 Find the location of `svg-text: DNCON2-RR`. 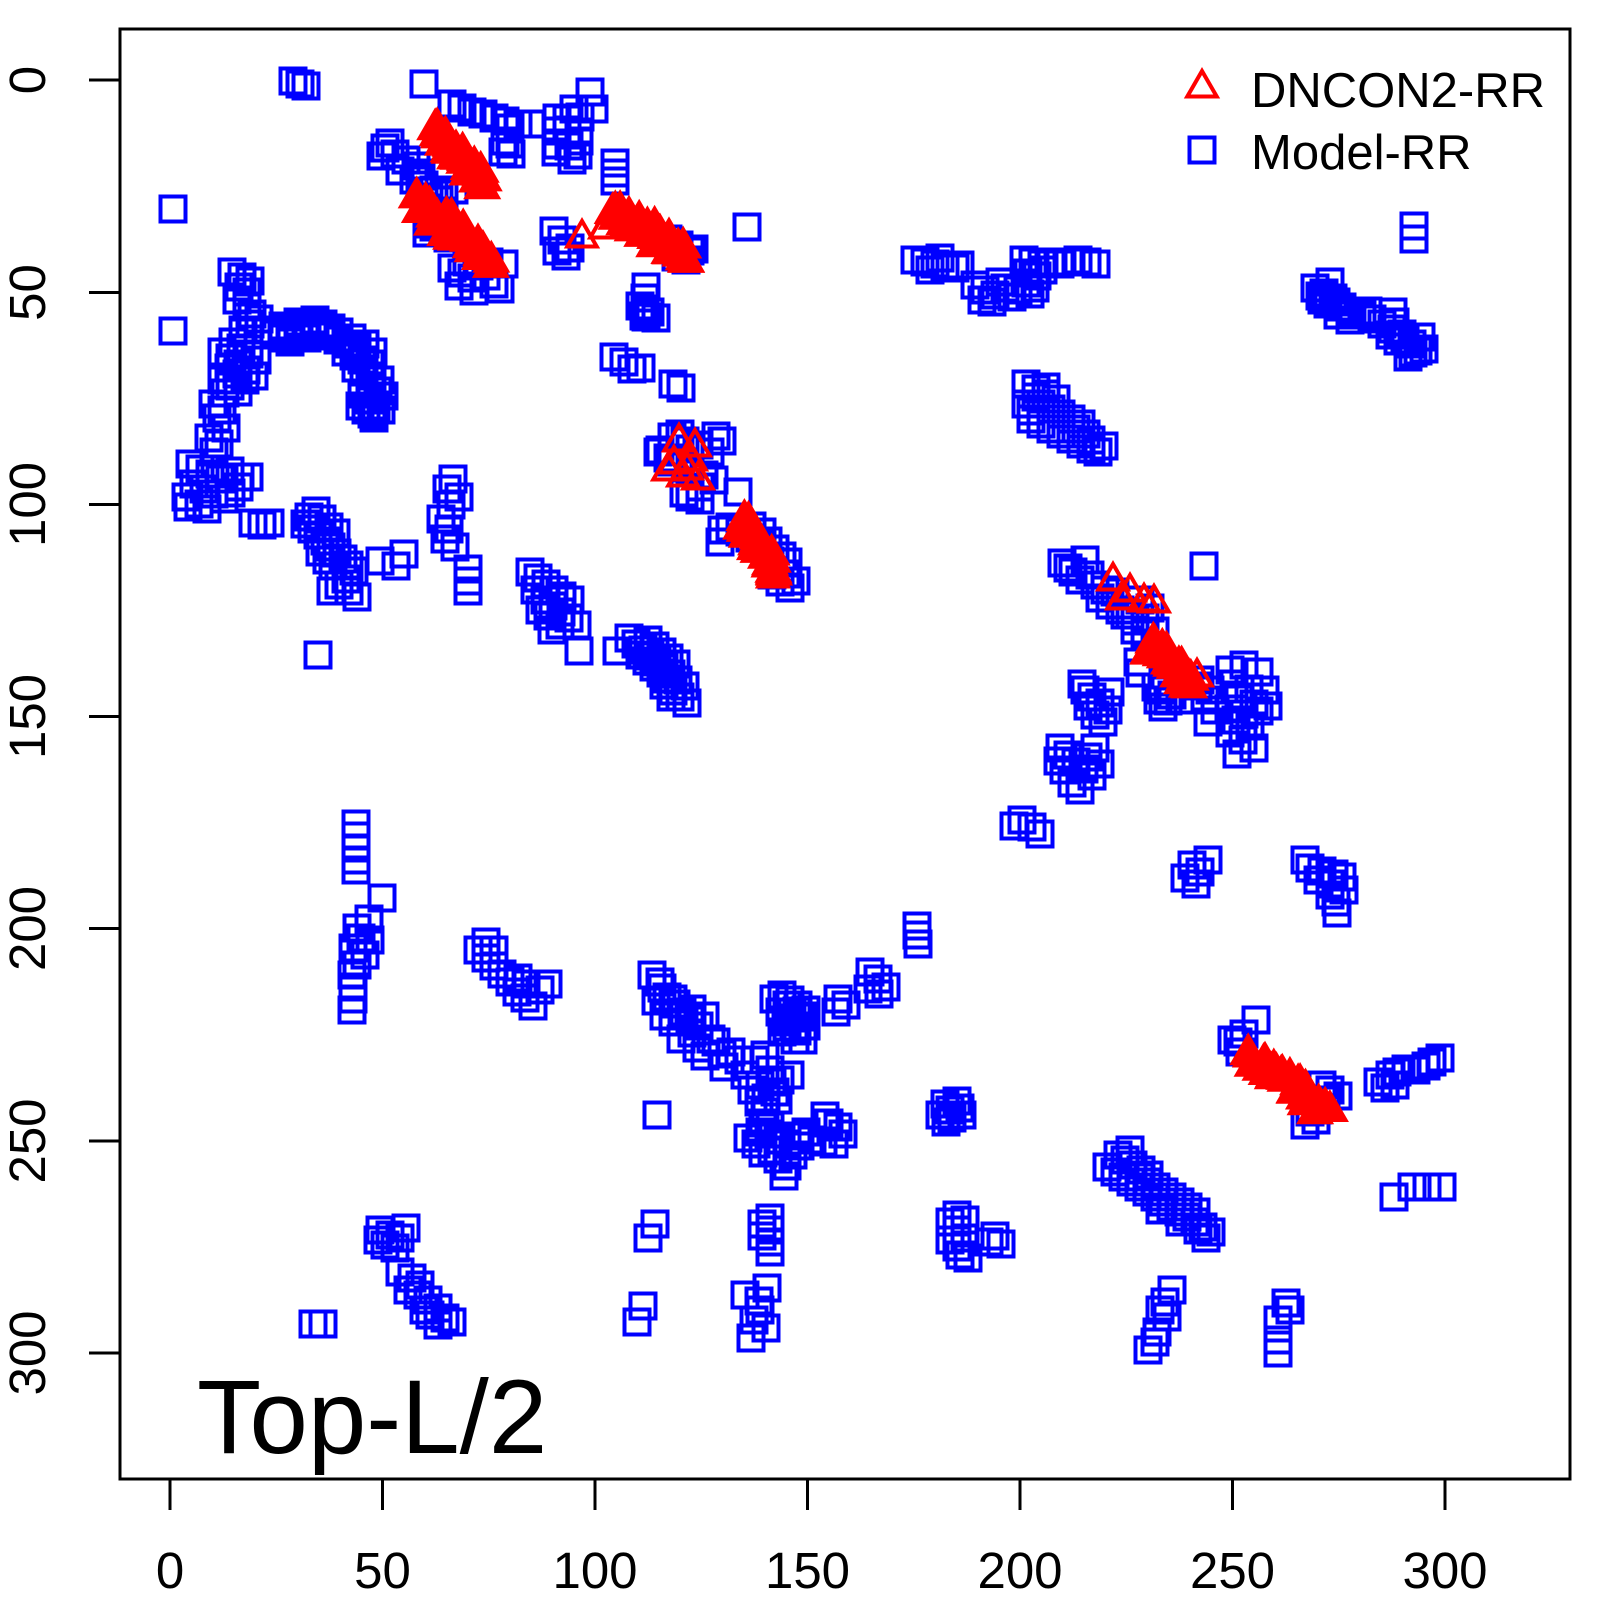

svg-text: DNCON2-RR is located at coordinates (1398, 91).